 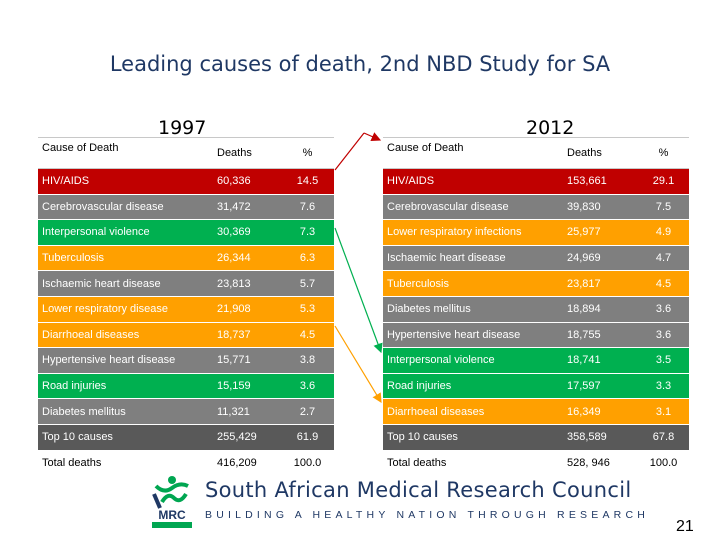 I want to click on cell-cause: Diabetes mellitus, so click(x=84, y=411).